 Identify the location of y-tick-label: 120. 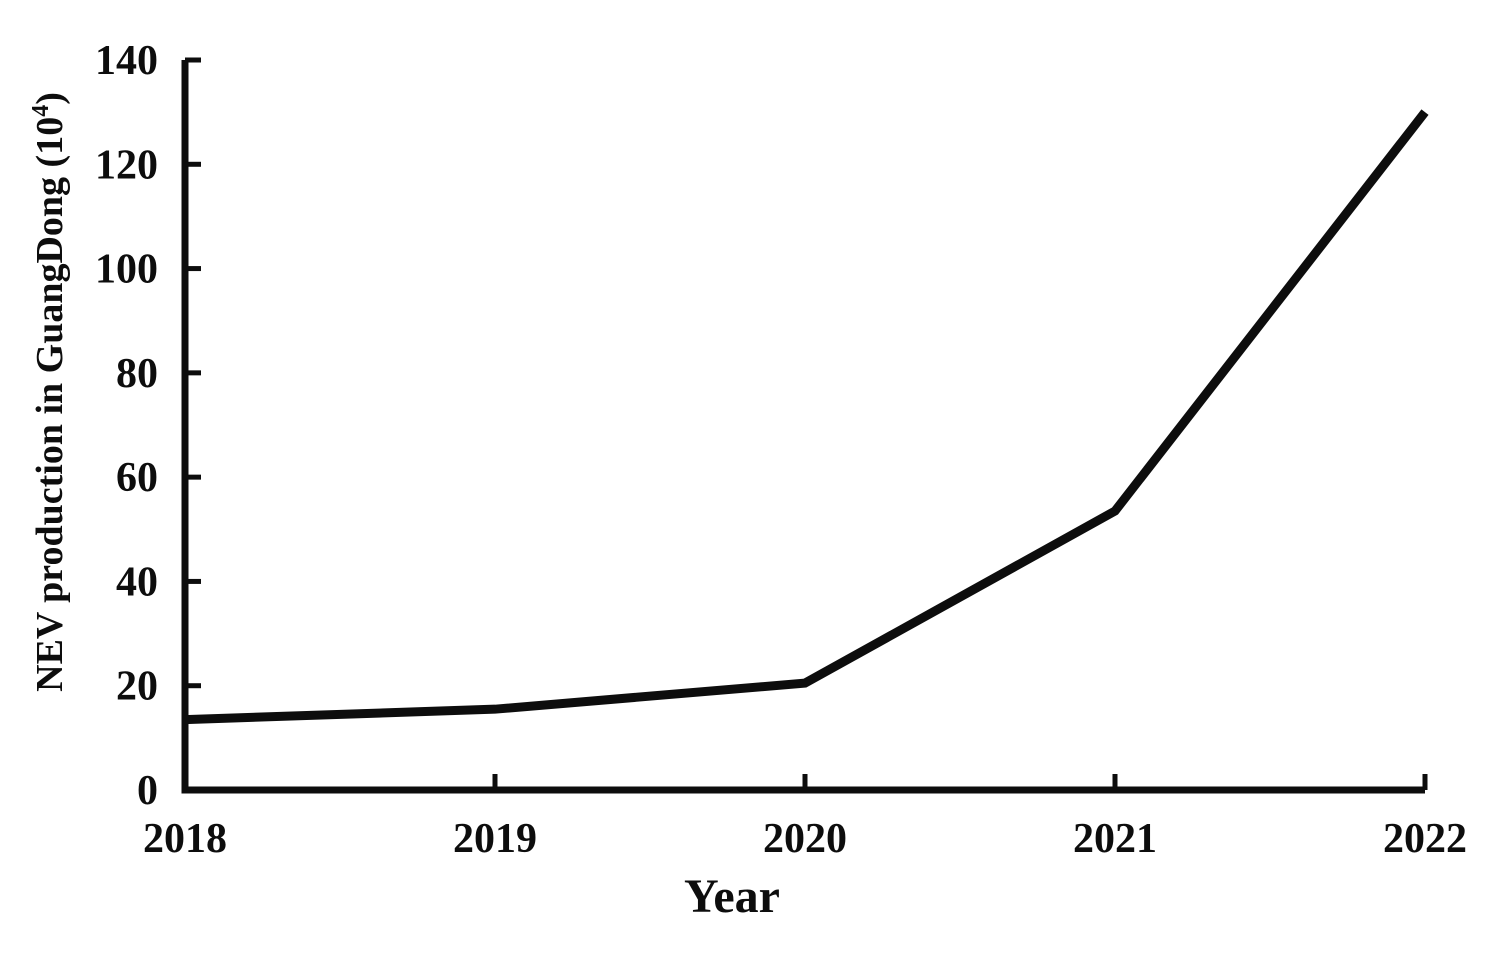
(126, 165).